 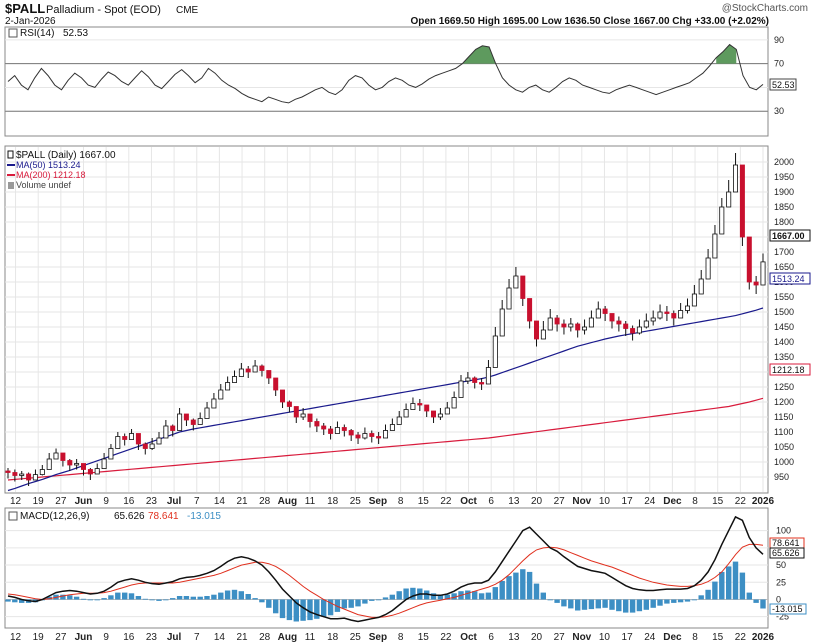 What do you see at coordinates (788, 370) in the screenshot?
I see `ma200-tag-text: 1212.18` at bounding box center [788, 370].